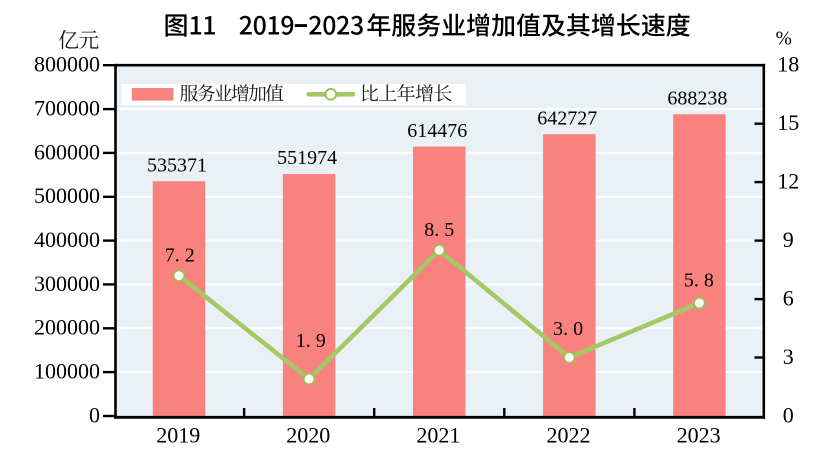 This screenshot has height=463, width=830. Describe the element at coordinates (788, 181) in the screenshot. I see `svg-text: 12` at that location.